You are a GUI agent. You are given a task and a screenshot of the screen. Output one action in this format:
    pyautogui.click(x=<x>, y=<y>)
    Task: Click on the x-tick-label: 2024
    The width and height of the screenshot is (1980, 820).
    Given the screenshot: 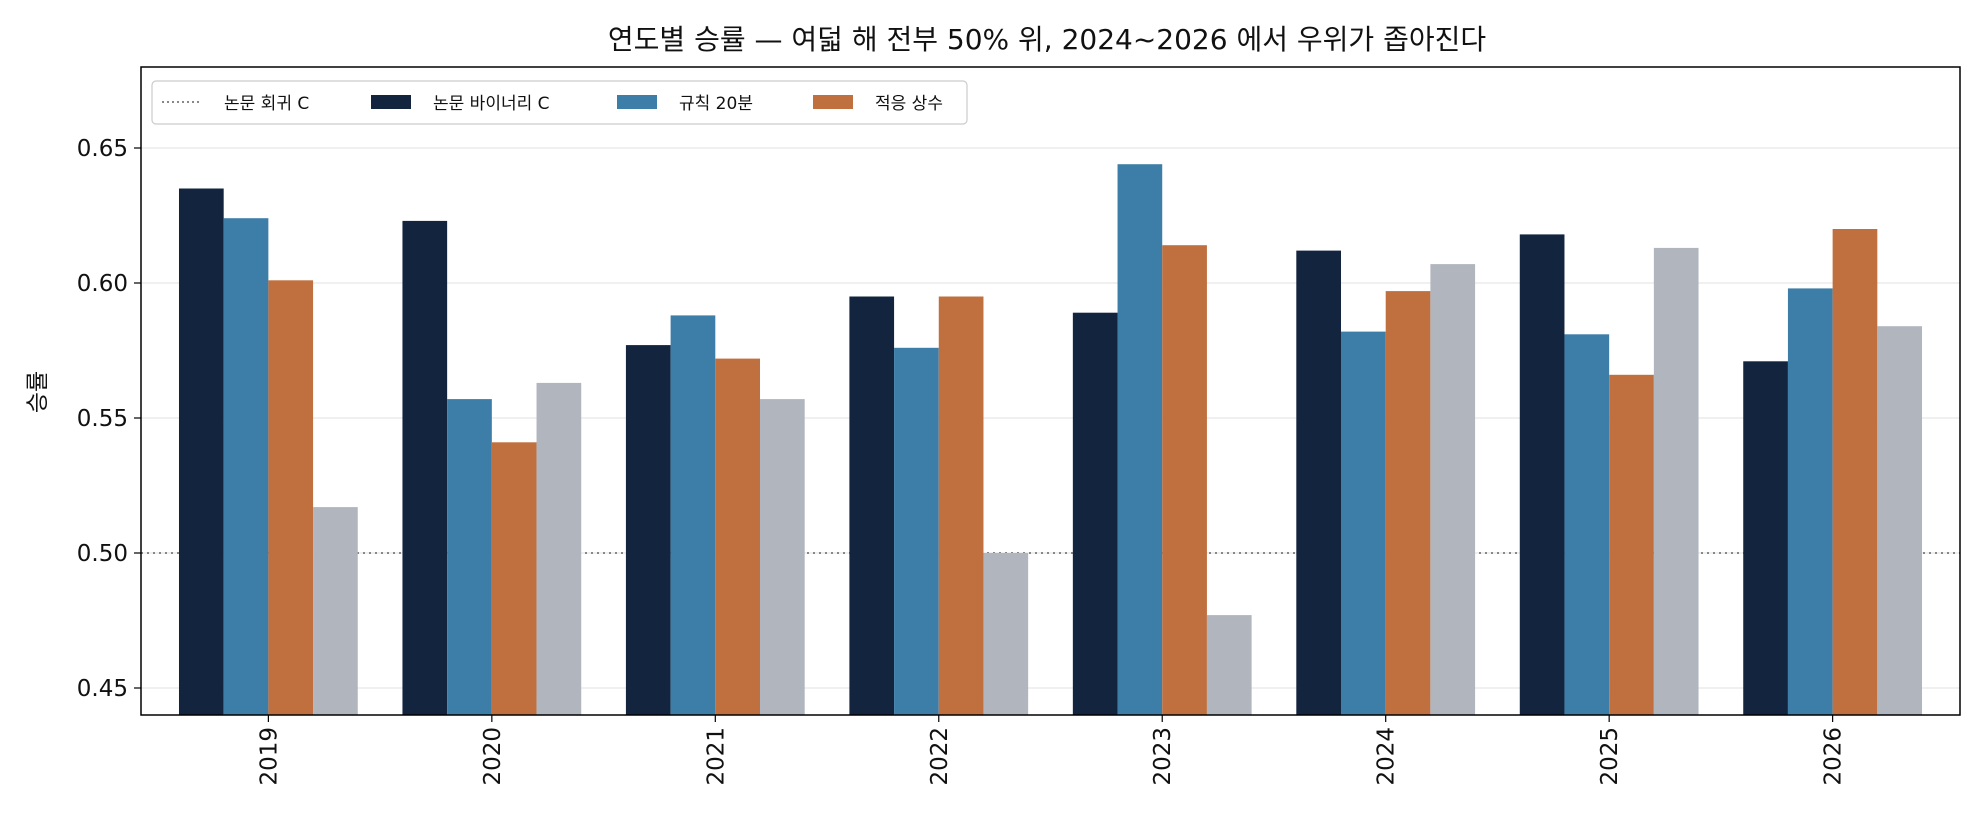 What is the action you would take?
    pyautogui.click(x=1387, y=756)
    